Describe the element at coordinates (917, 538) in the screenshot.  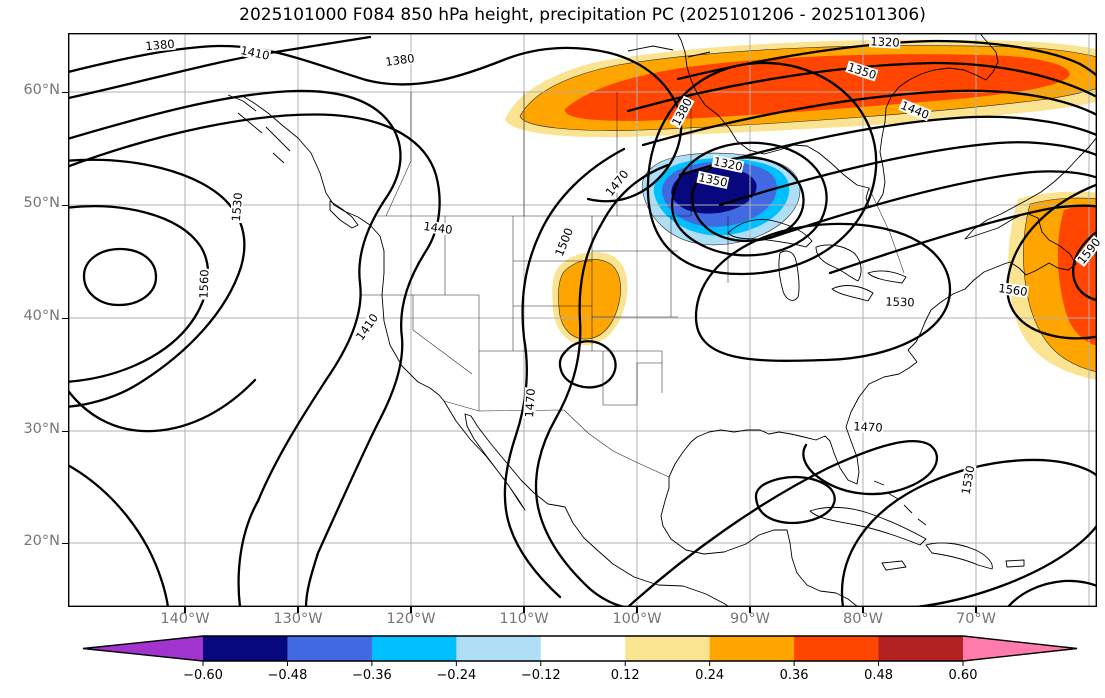
I see `caribbean-islands` at that location.